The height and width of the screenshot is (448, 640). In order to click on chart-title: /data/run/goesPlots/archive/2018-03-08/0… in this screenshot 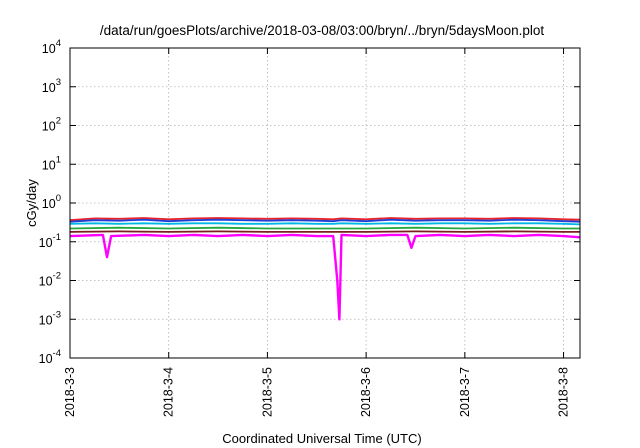, I will do `click(322, 30)`.